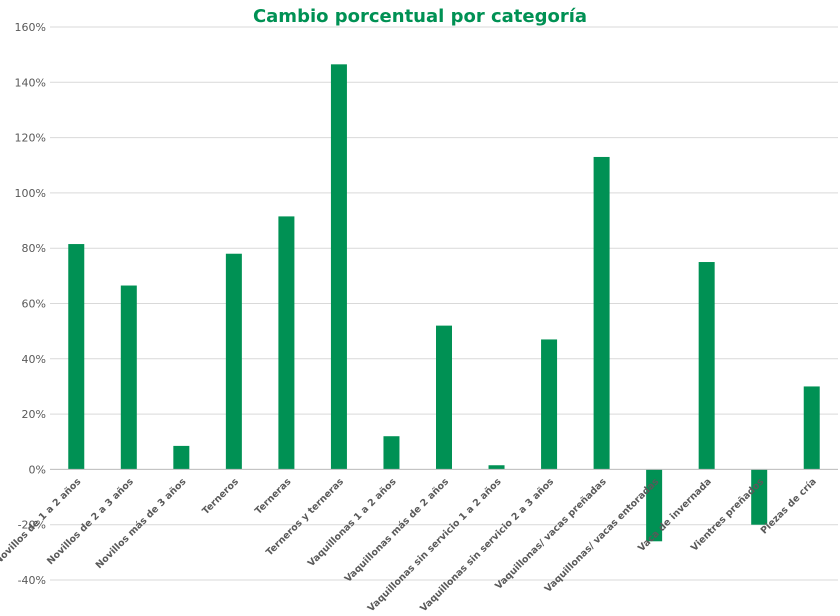 The width and height of the screenshot is (840, 616). I want to click on category-label: Novillos de 2 a 3 años, so click(90, 521).